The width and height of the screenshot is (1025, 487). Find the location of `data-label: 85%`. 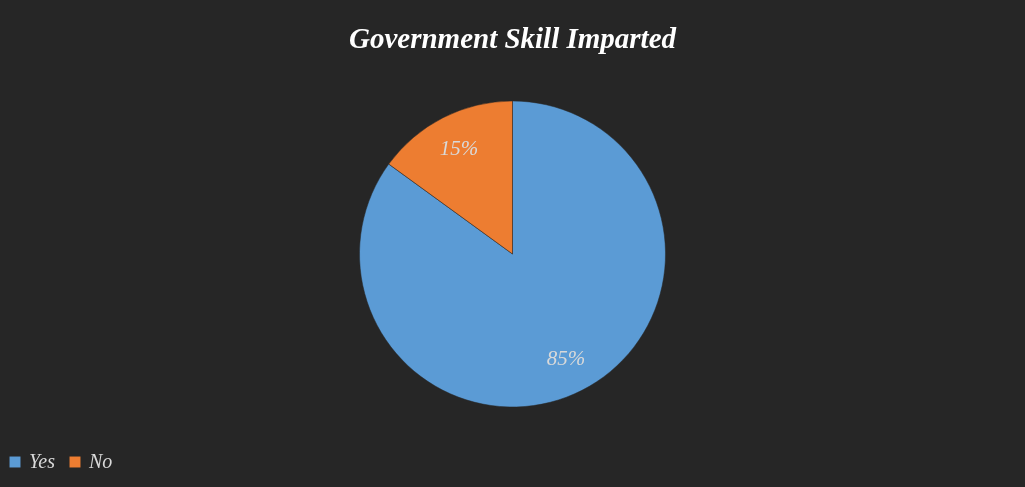

data-label: 85% is located at coordinates (566, 358).